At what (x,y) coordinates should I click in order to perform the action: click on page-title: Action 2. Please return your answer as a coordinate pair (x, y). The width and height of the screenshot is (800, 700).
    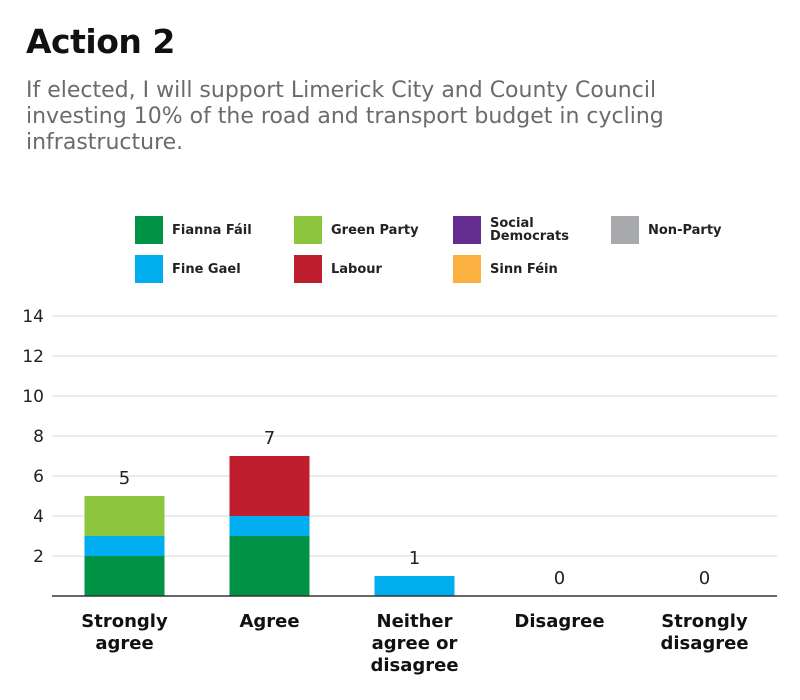
    Looking at the image, I should click on (100, 41).